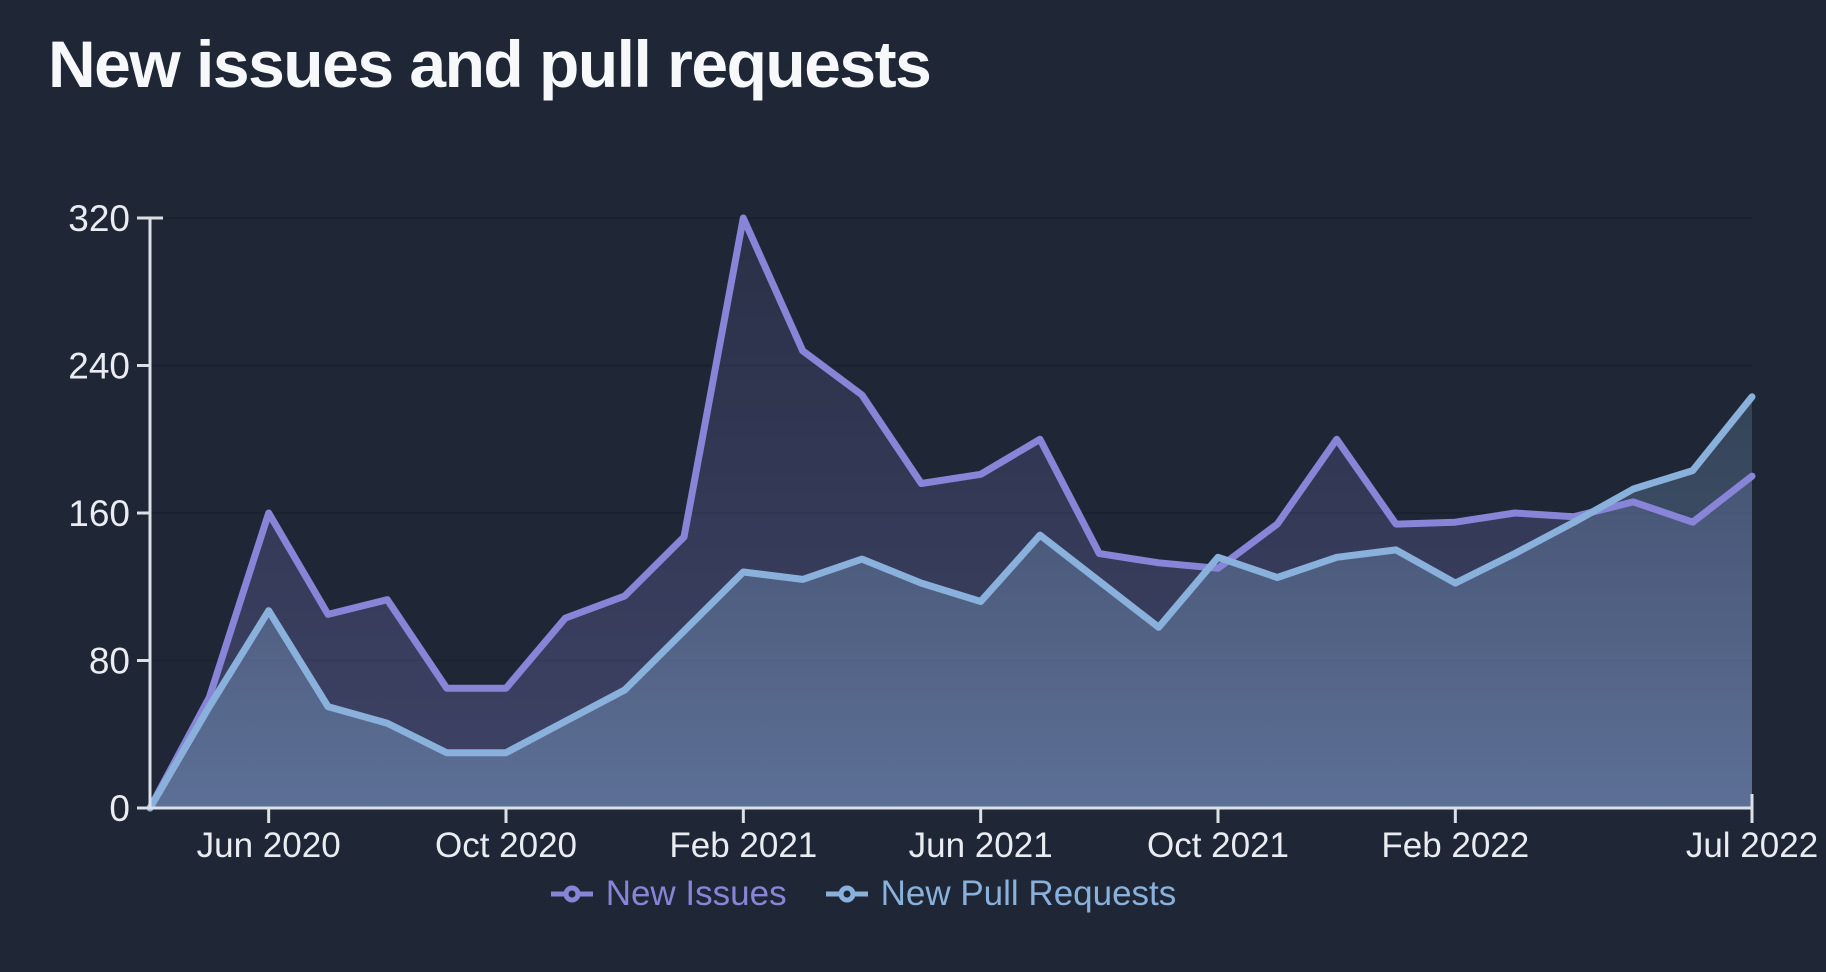  Describe the element at coordinates (99, 366) in the screenshot. I see `y-tick-label: 240` at that location.